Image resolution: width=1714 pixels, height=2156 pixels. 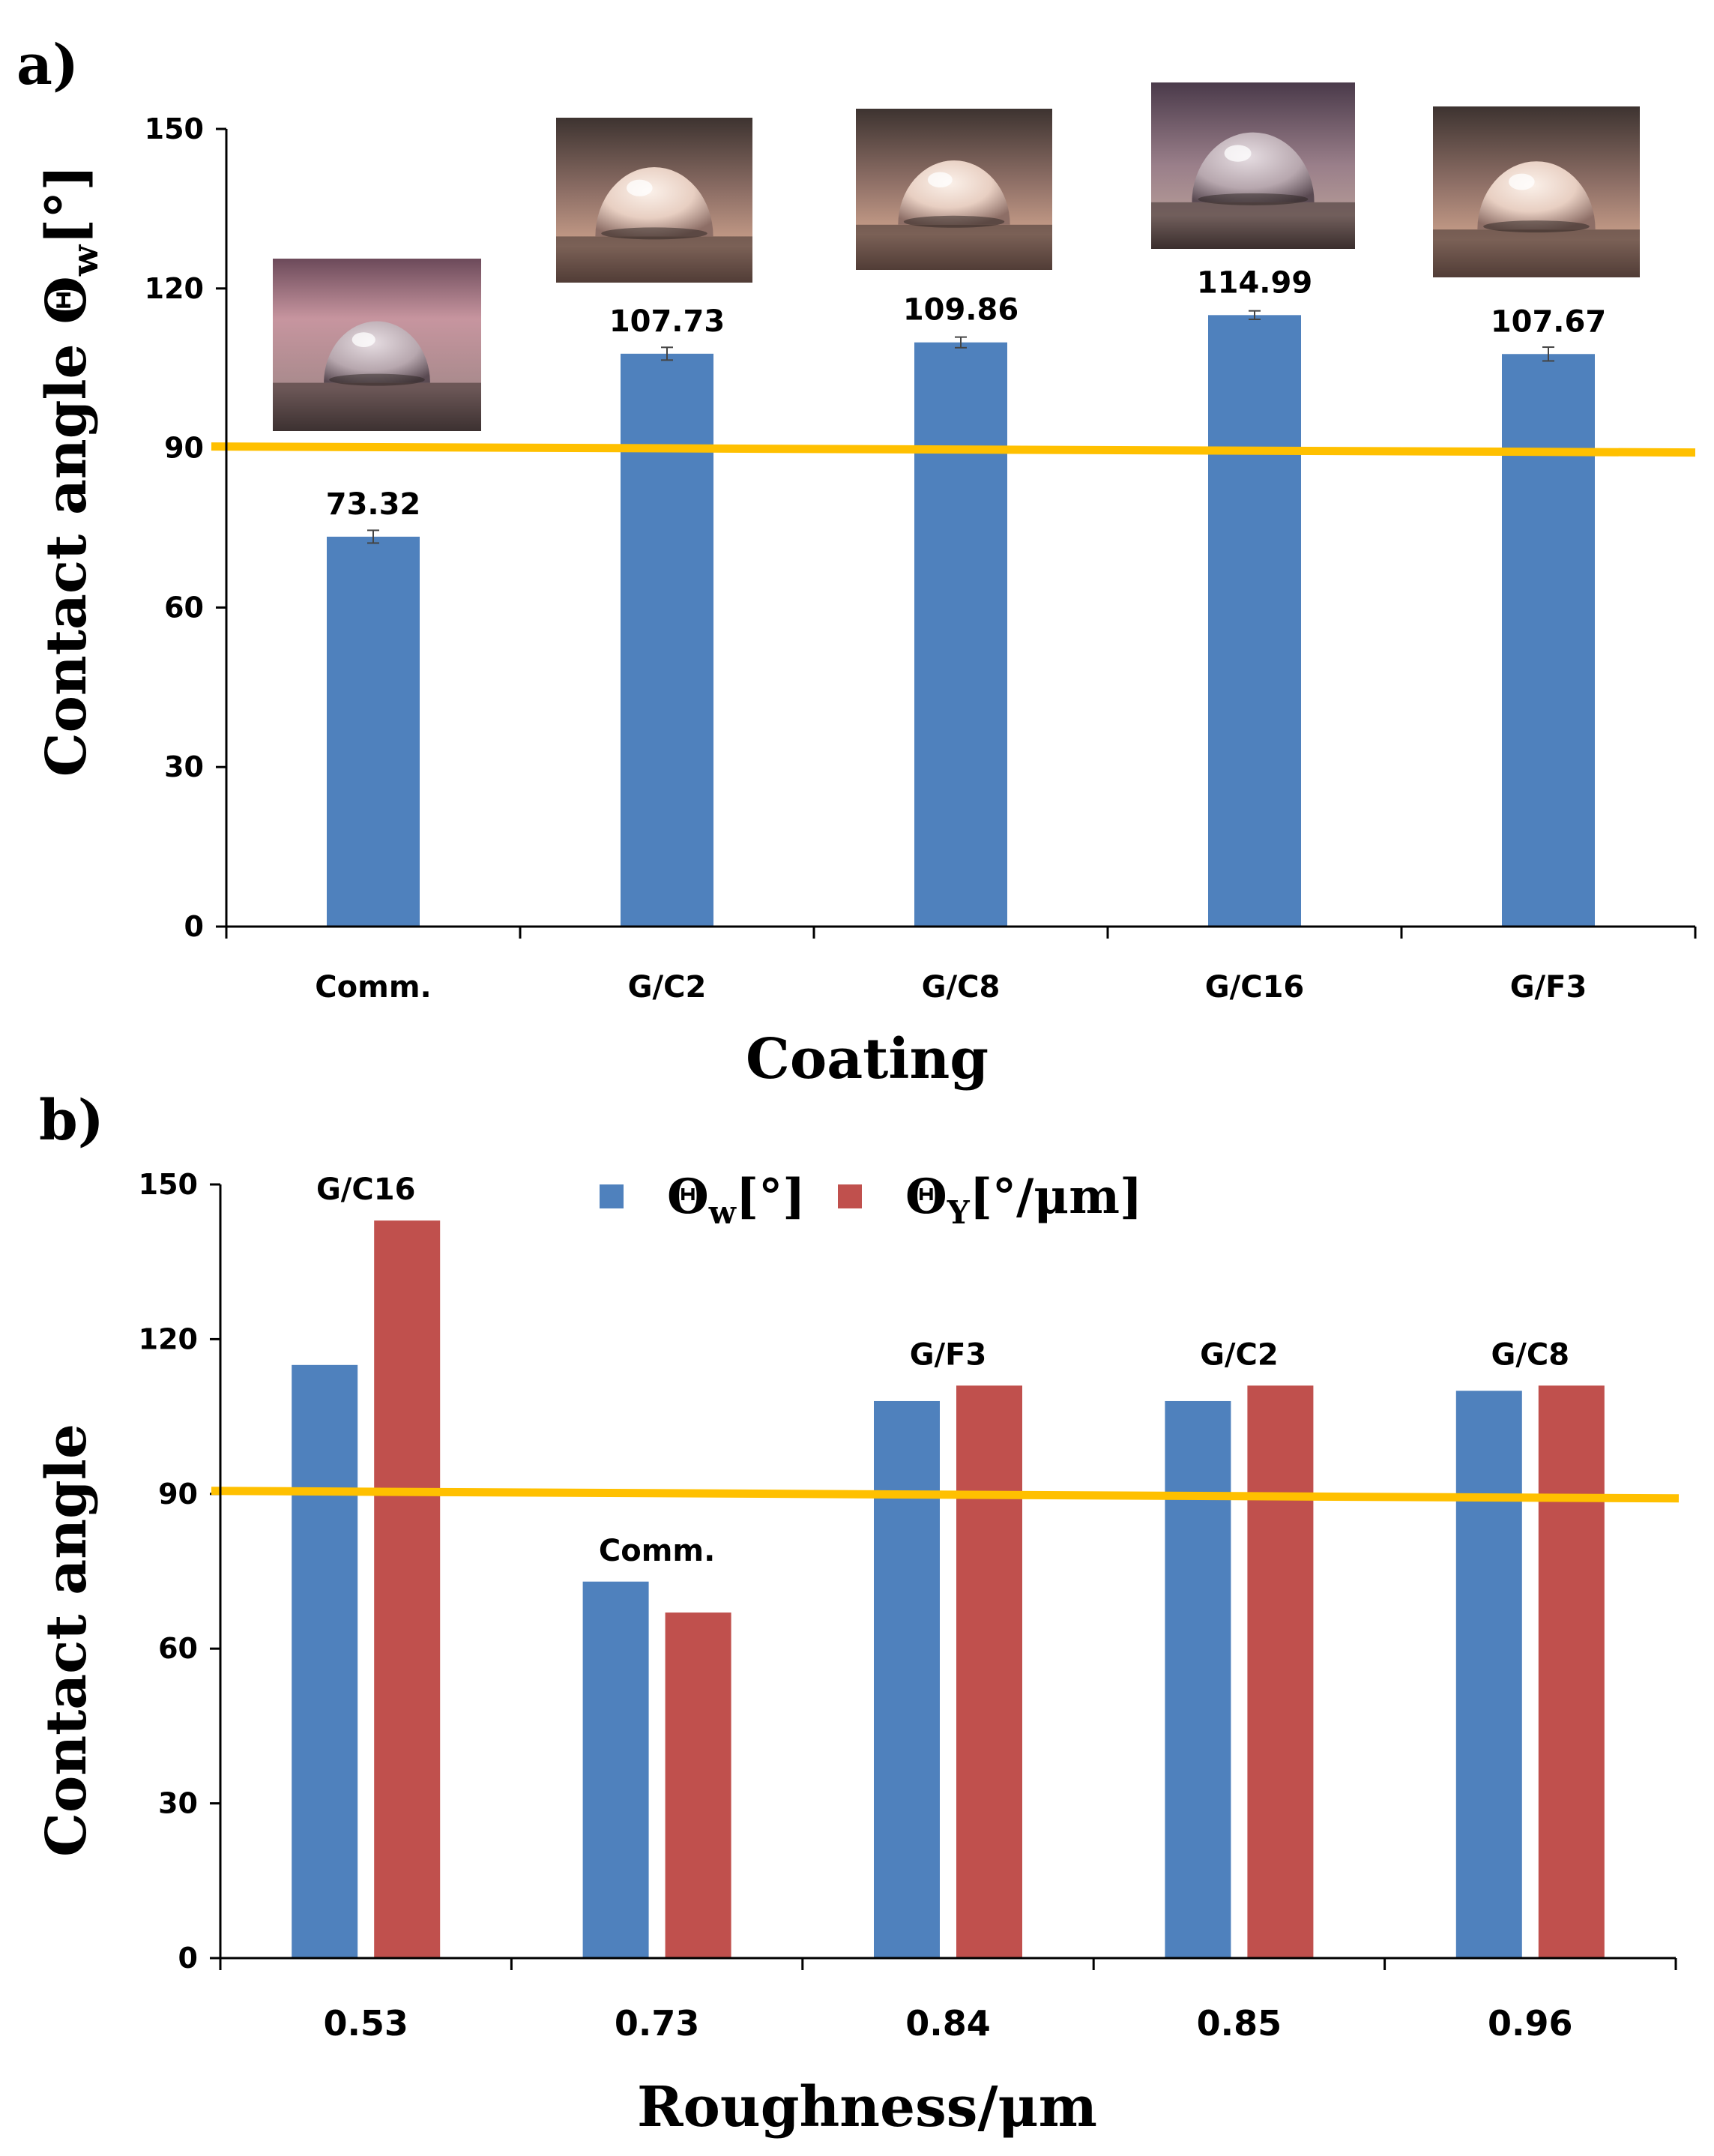 I want to click on legend-item-theta-y: ΘY[°/μm], so click(x=990, y=1200).